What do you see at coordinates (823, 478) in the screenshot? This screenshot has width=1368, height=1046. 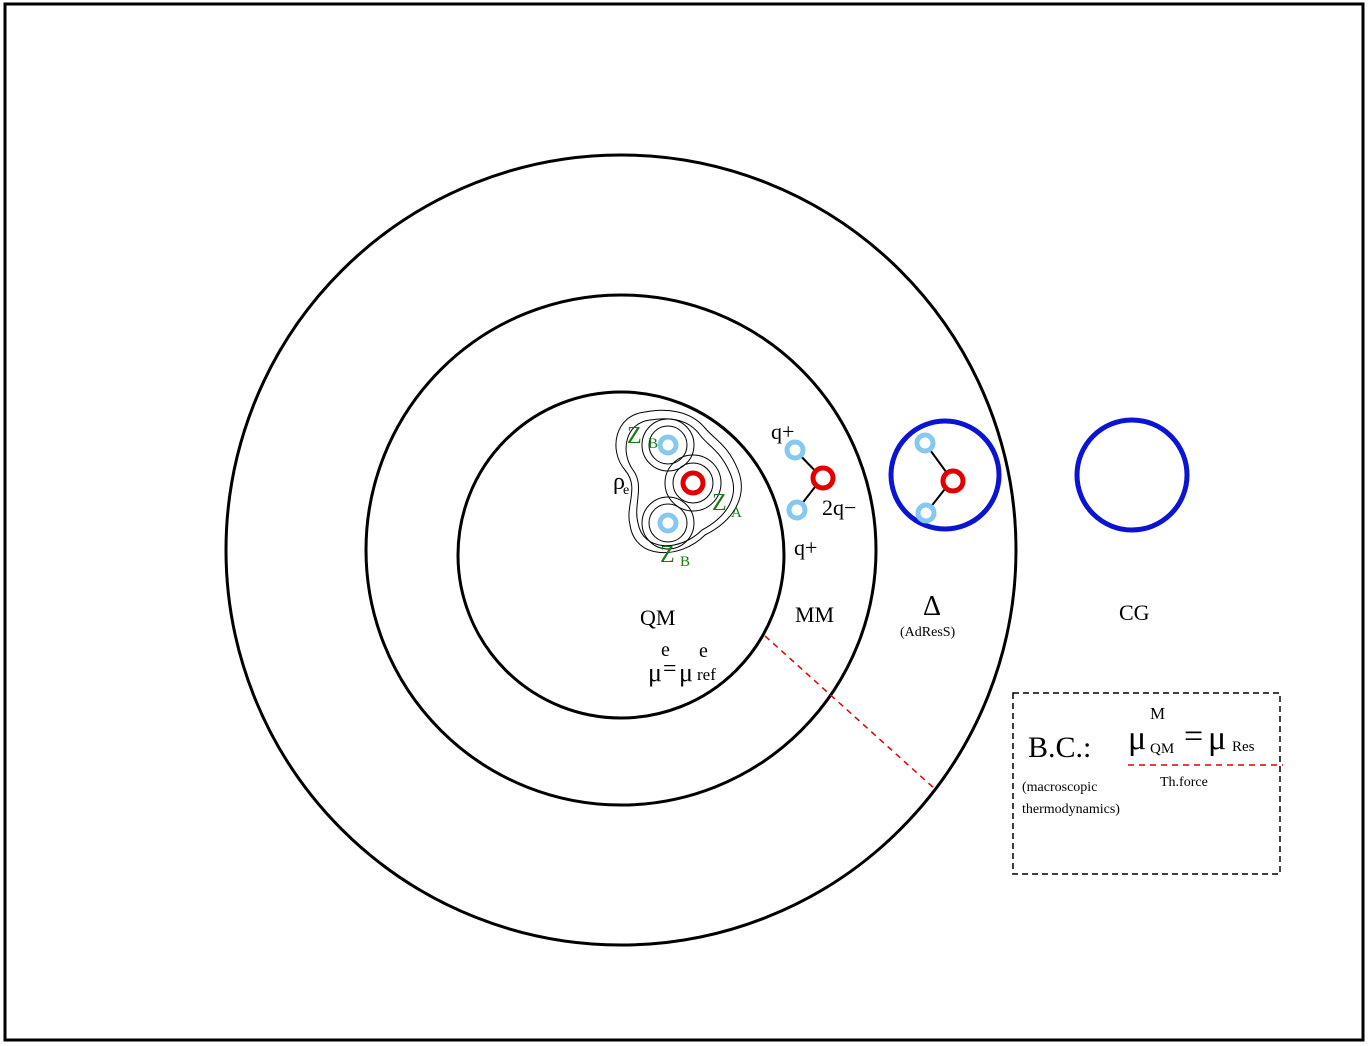 I see `mm-oxygen` at bounding box center [823, 478].